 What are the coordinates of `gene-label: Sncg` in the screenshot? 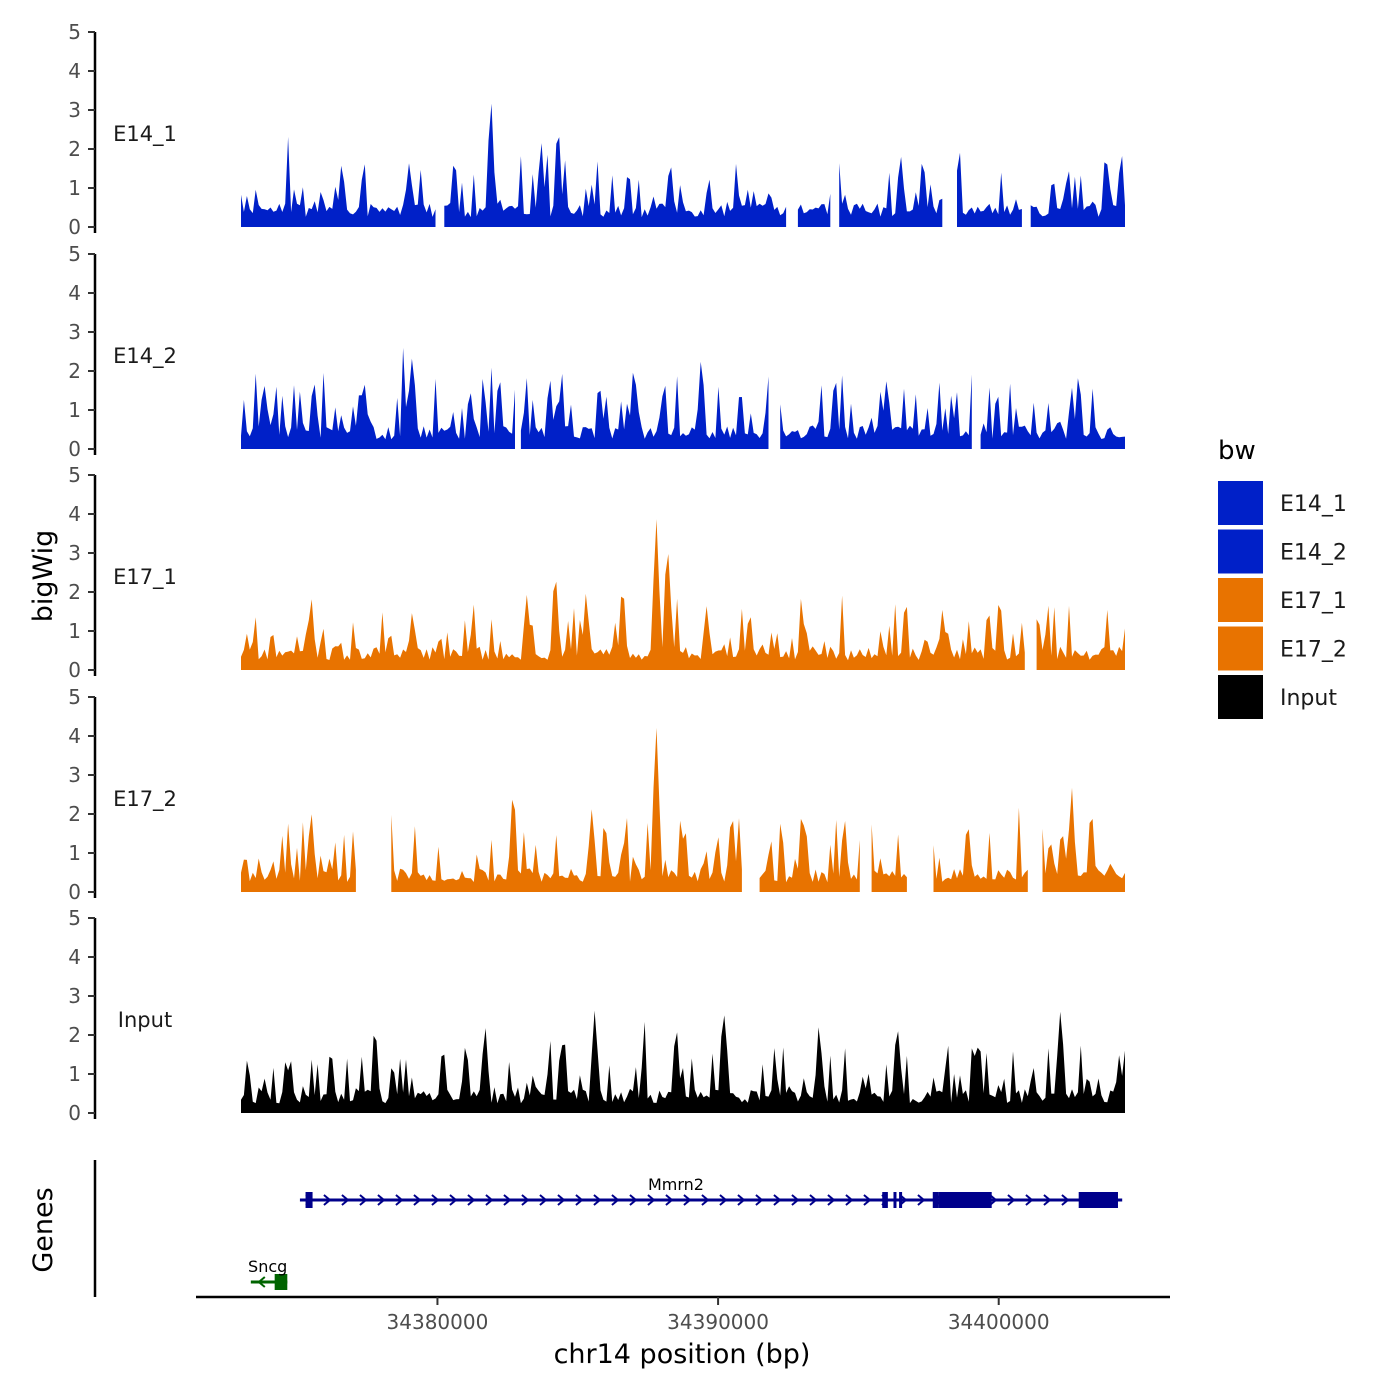 It's located at (267, 1266).